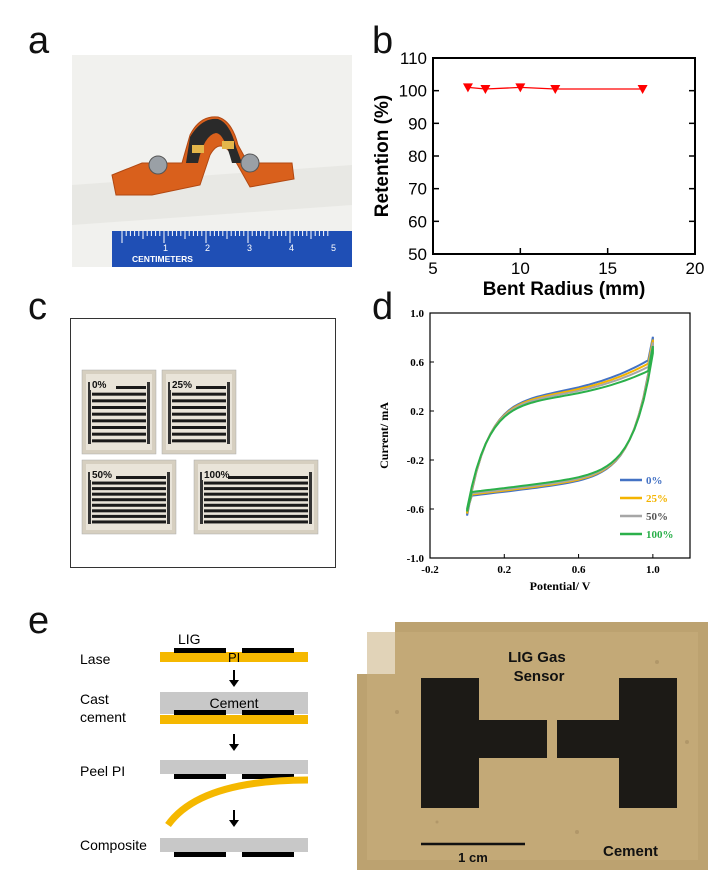 The height and width of the screenshot is (875, 720). Describe the element at coordinates (416, 461) in the screenshot. I see `y-tick-label-d: -0.2` at that location.